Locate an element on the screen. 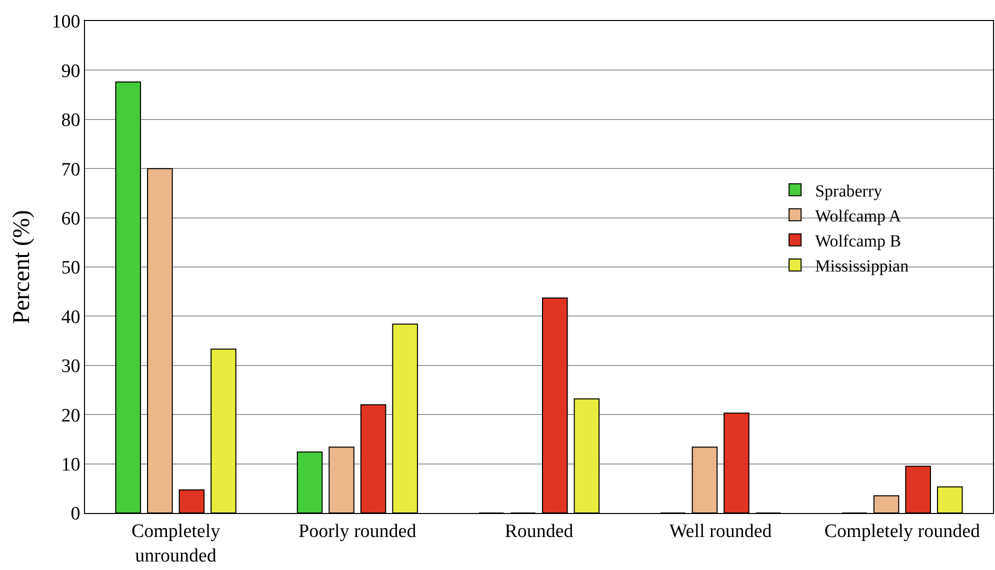  x-tick-label: Rounded is located at coordinates (539, 531).